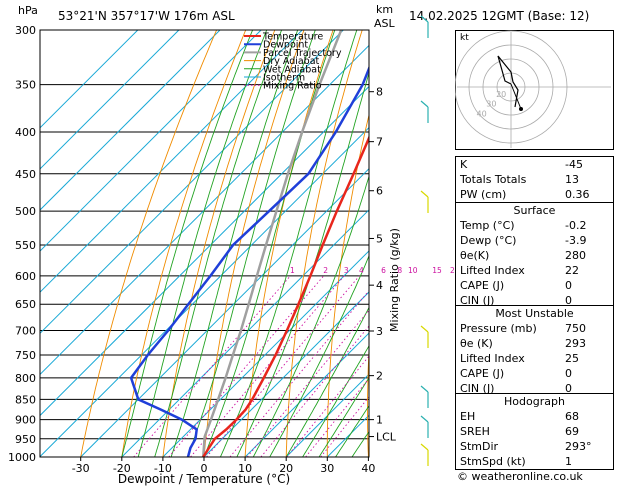 This screenshot has height=486, width=629. What do you see at coordinates (25, 30) in the screenshot?
I see `pressure-tick-label: 300` at bounding box center [25, 30].